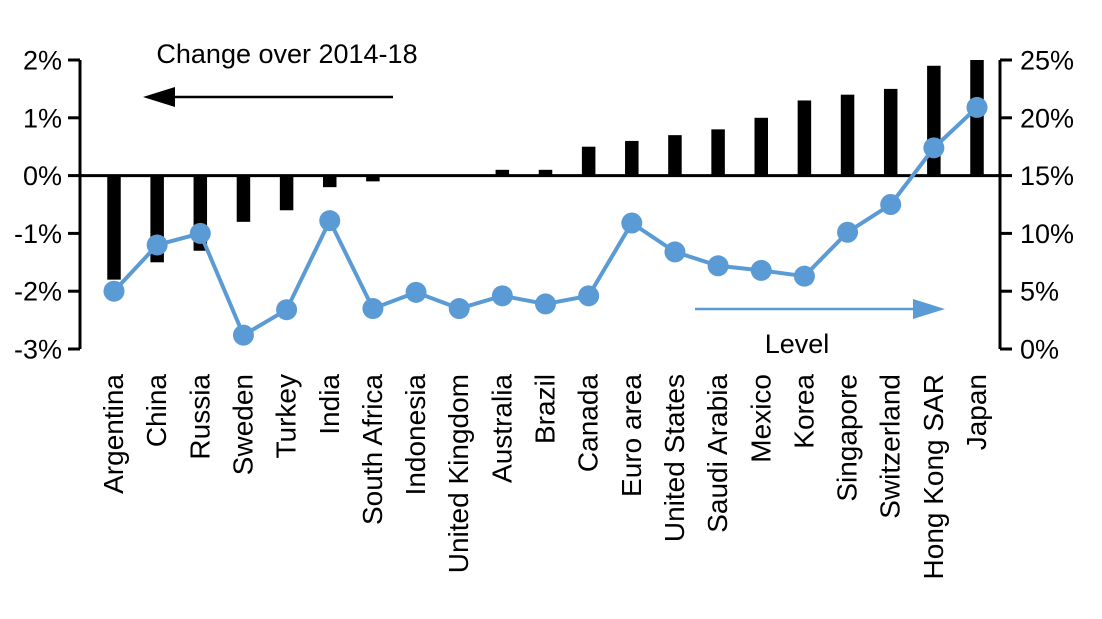 The image size is (1102, 619). What do you see at coordinates (199, 417) in the screenshot?
I see `x-label-russia: Russia` at bounding box center [199, 417].